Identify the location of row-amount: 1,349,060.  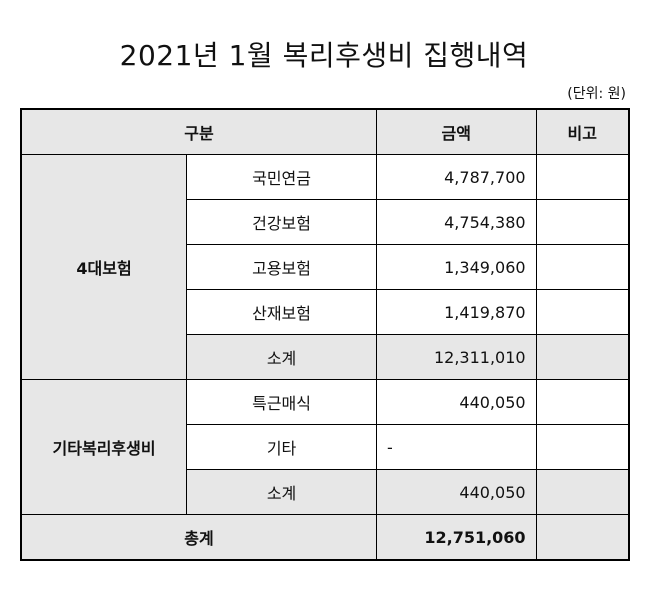
(456, 267).